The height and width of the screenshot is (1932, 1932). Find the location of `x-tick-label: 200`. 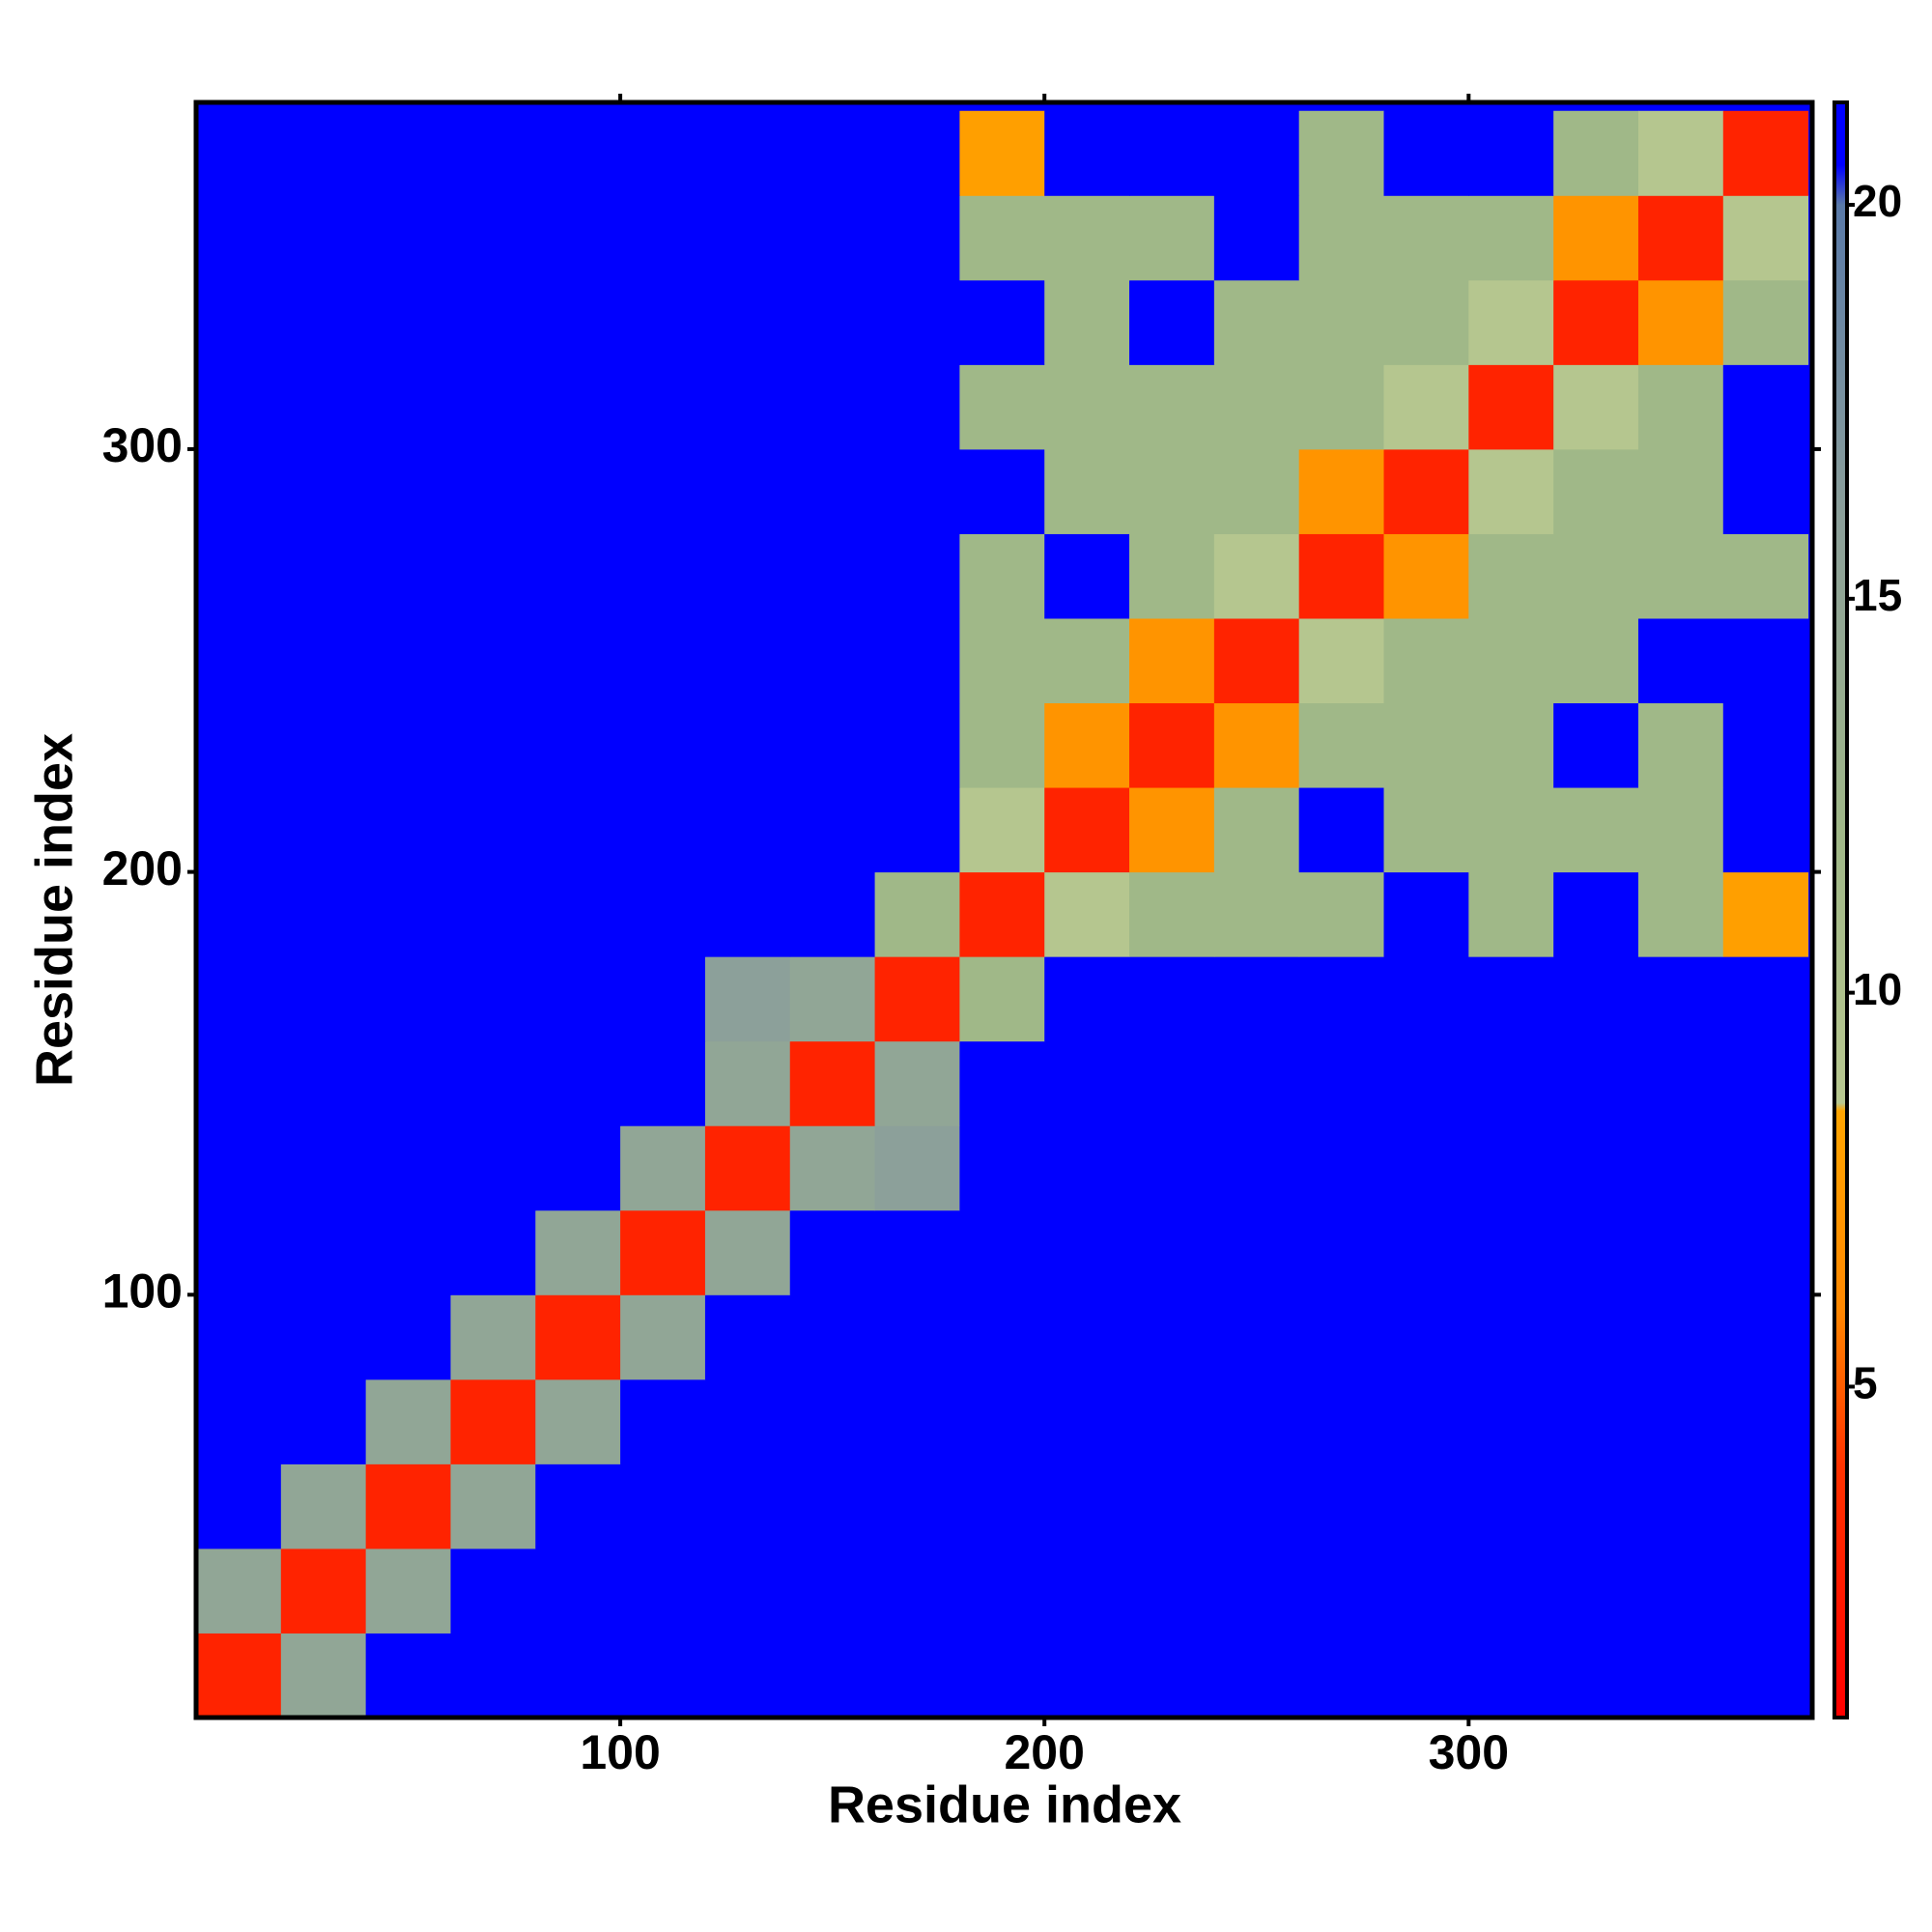

x-tick-label: 200 is located at coordinates (1044, 1752).